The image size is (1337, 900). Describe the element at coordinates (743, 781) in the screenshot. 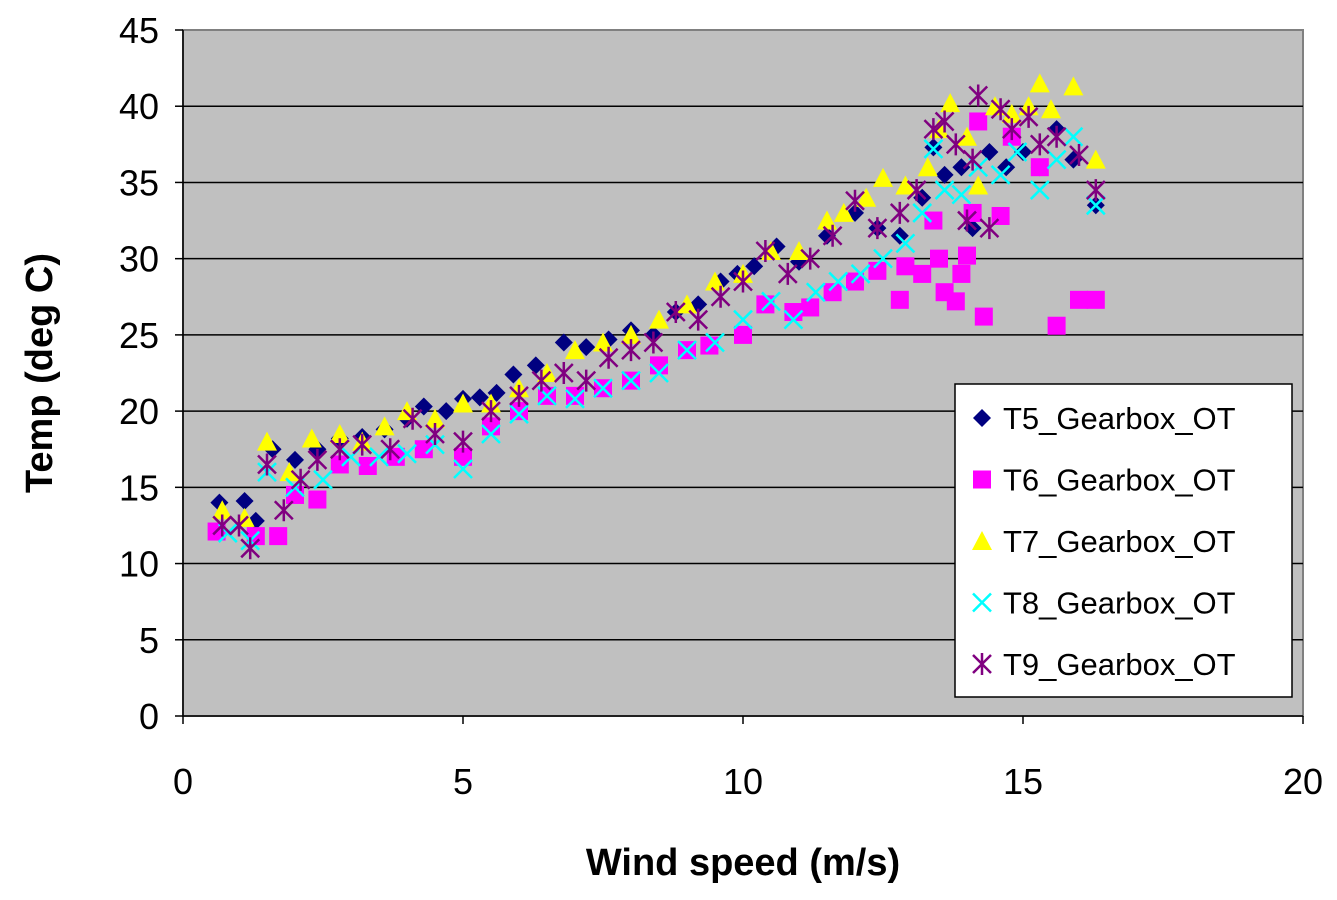

I see `x-tick-label: 10` at that location.